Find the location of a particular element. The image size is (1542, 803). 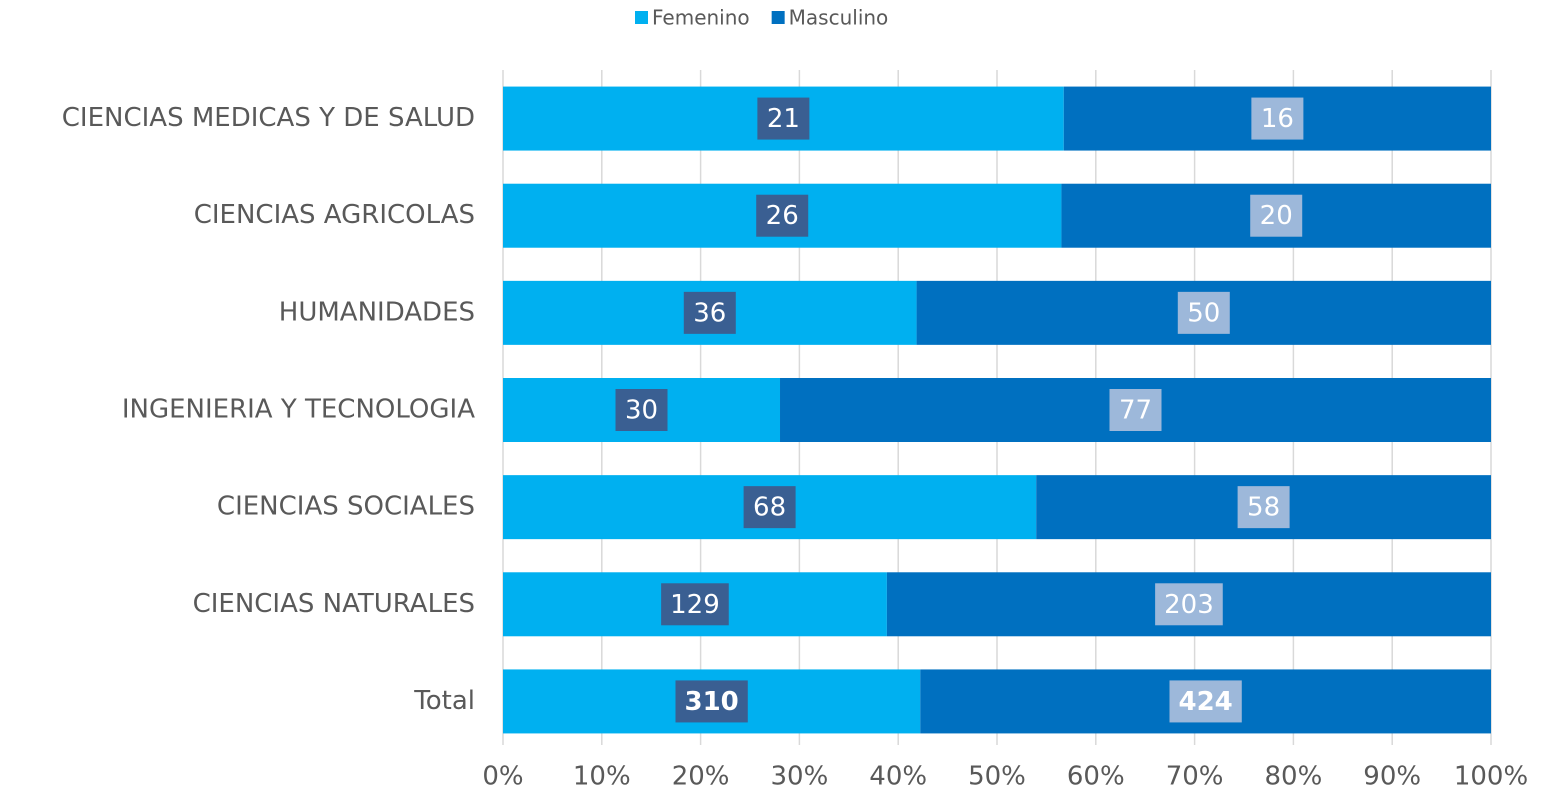

data-label-text: 129 is located at coordinates (695, 605).